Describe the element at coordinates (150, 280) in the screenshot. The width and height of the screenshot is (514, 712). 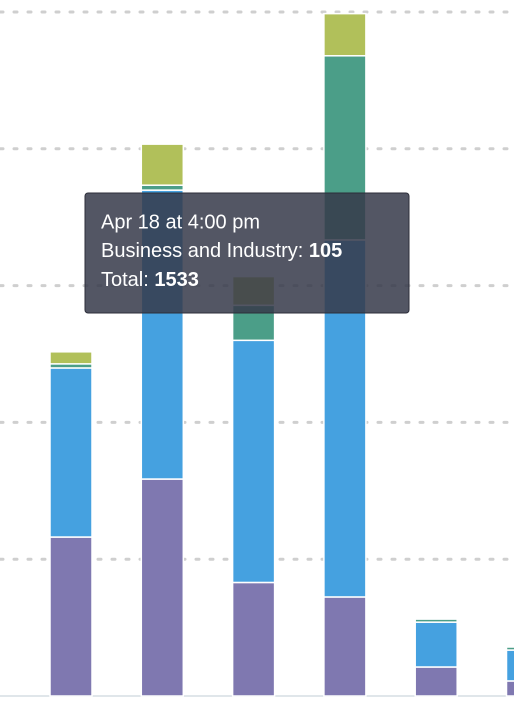
I see `tooltip-line: Total: 1533` at that location.